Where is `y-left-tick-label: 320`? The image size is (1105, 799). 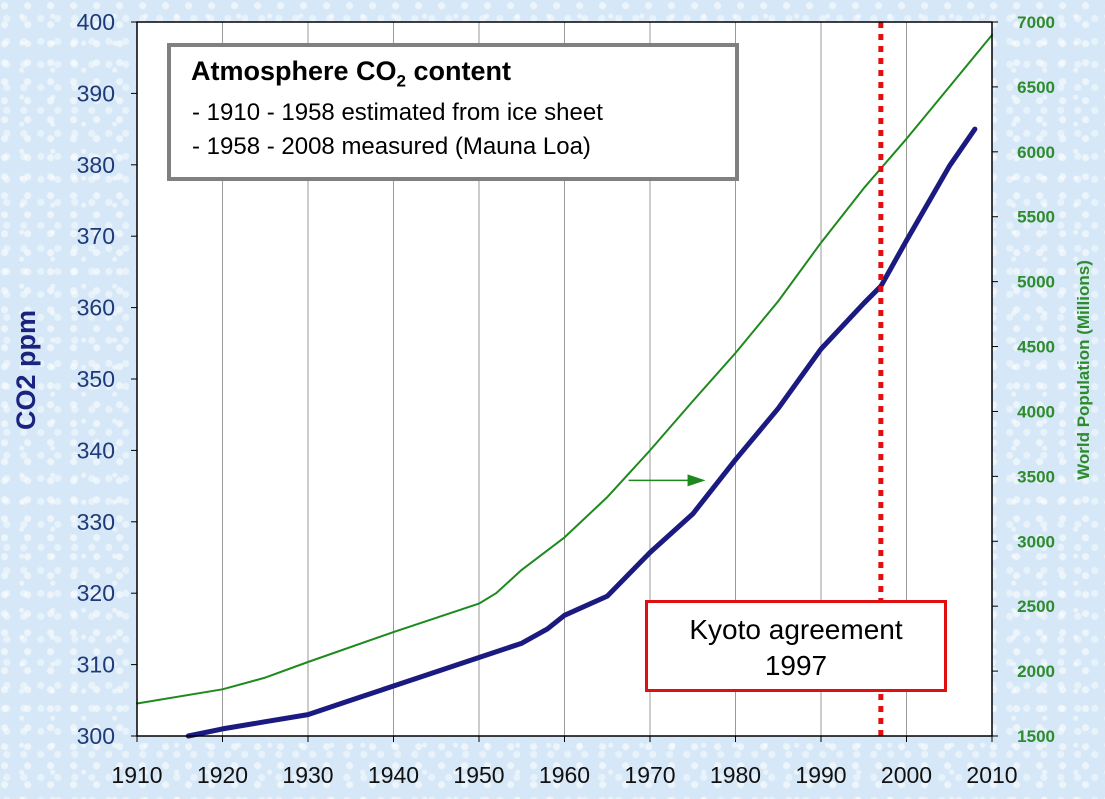 y-left-tick-label: 320 is located at coordinates (96, 593).